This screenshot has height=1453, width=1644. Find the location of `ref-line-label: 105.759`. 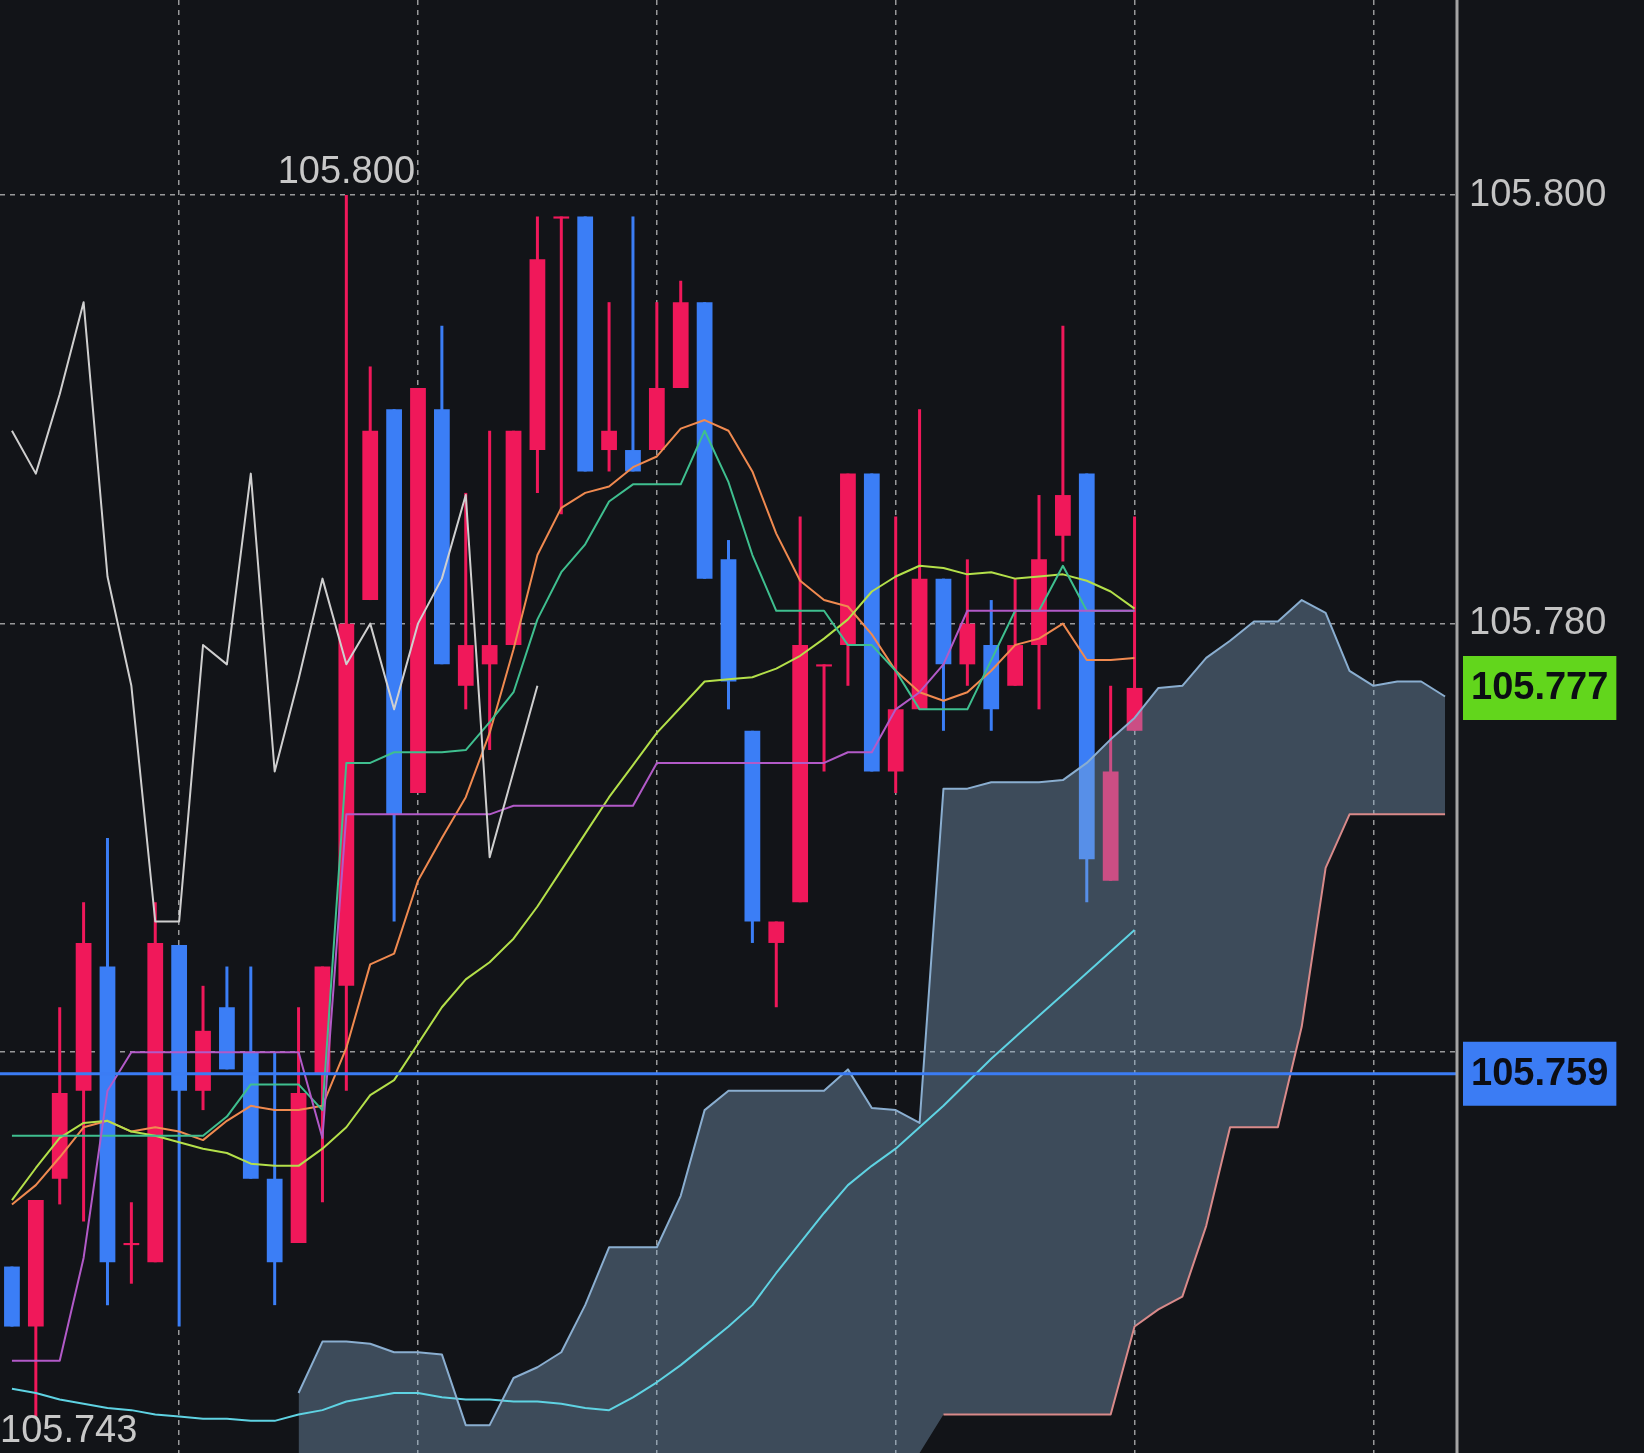

ref-line-label: 105.759 is located at coordinates (1540, 1072).